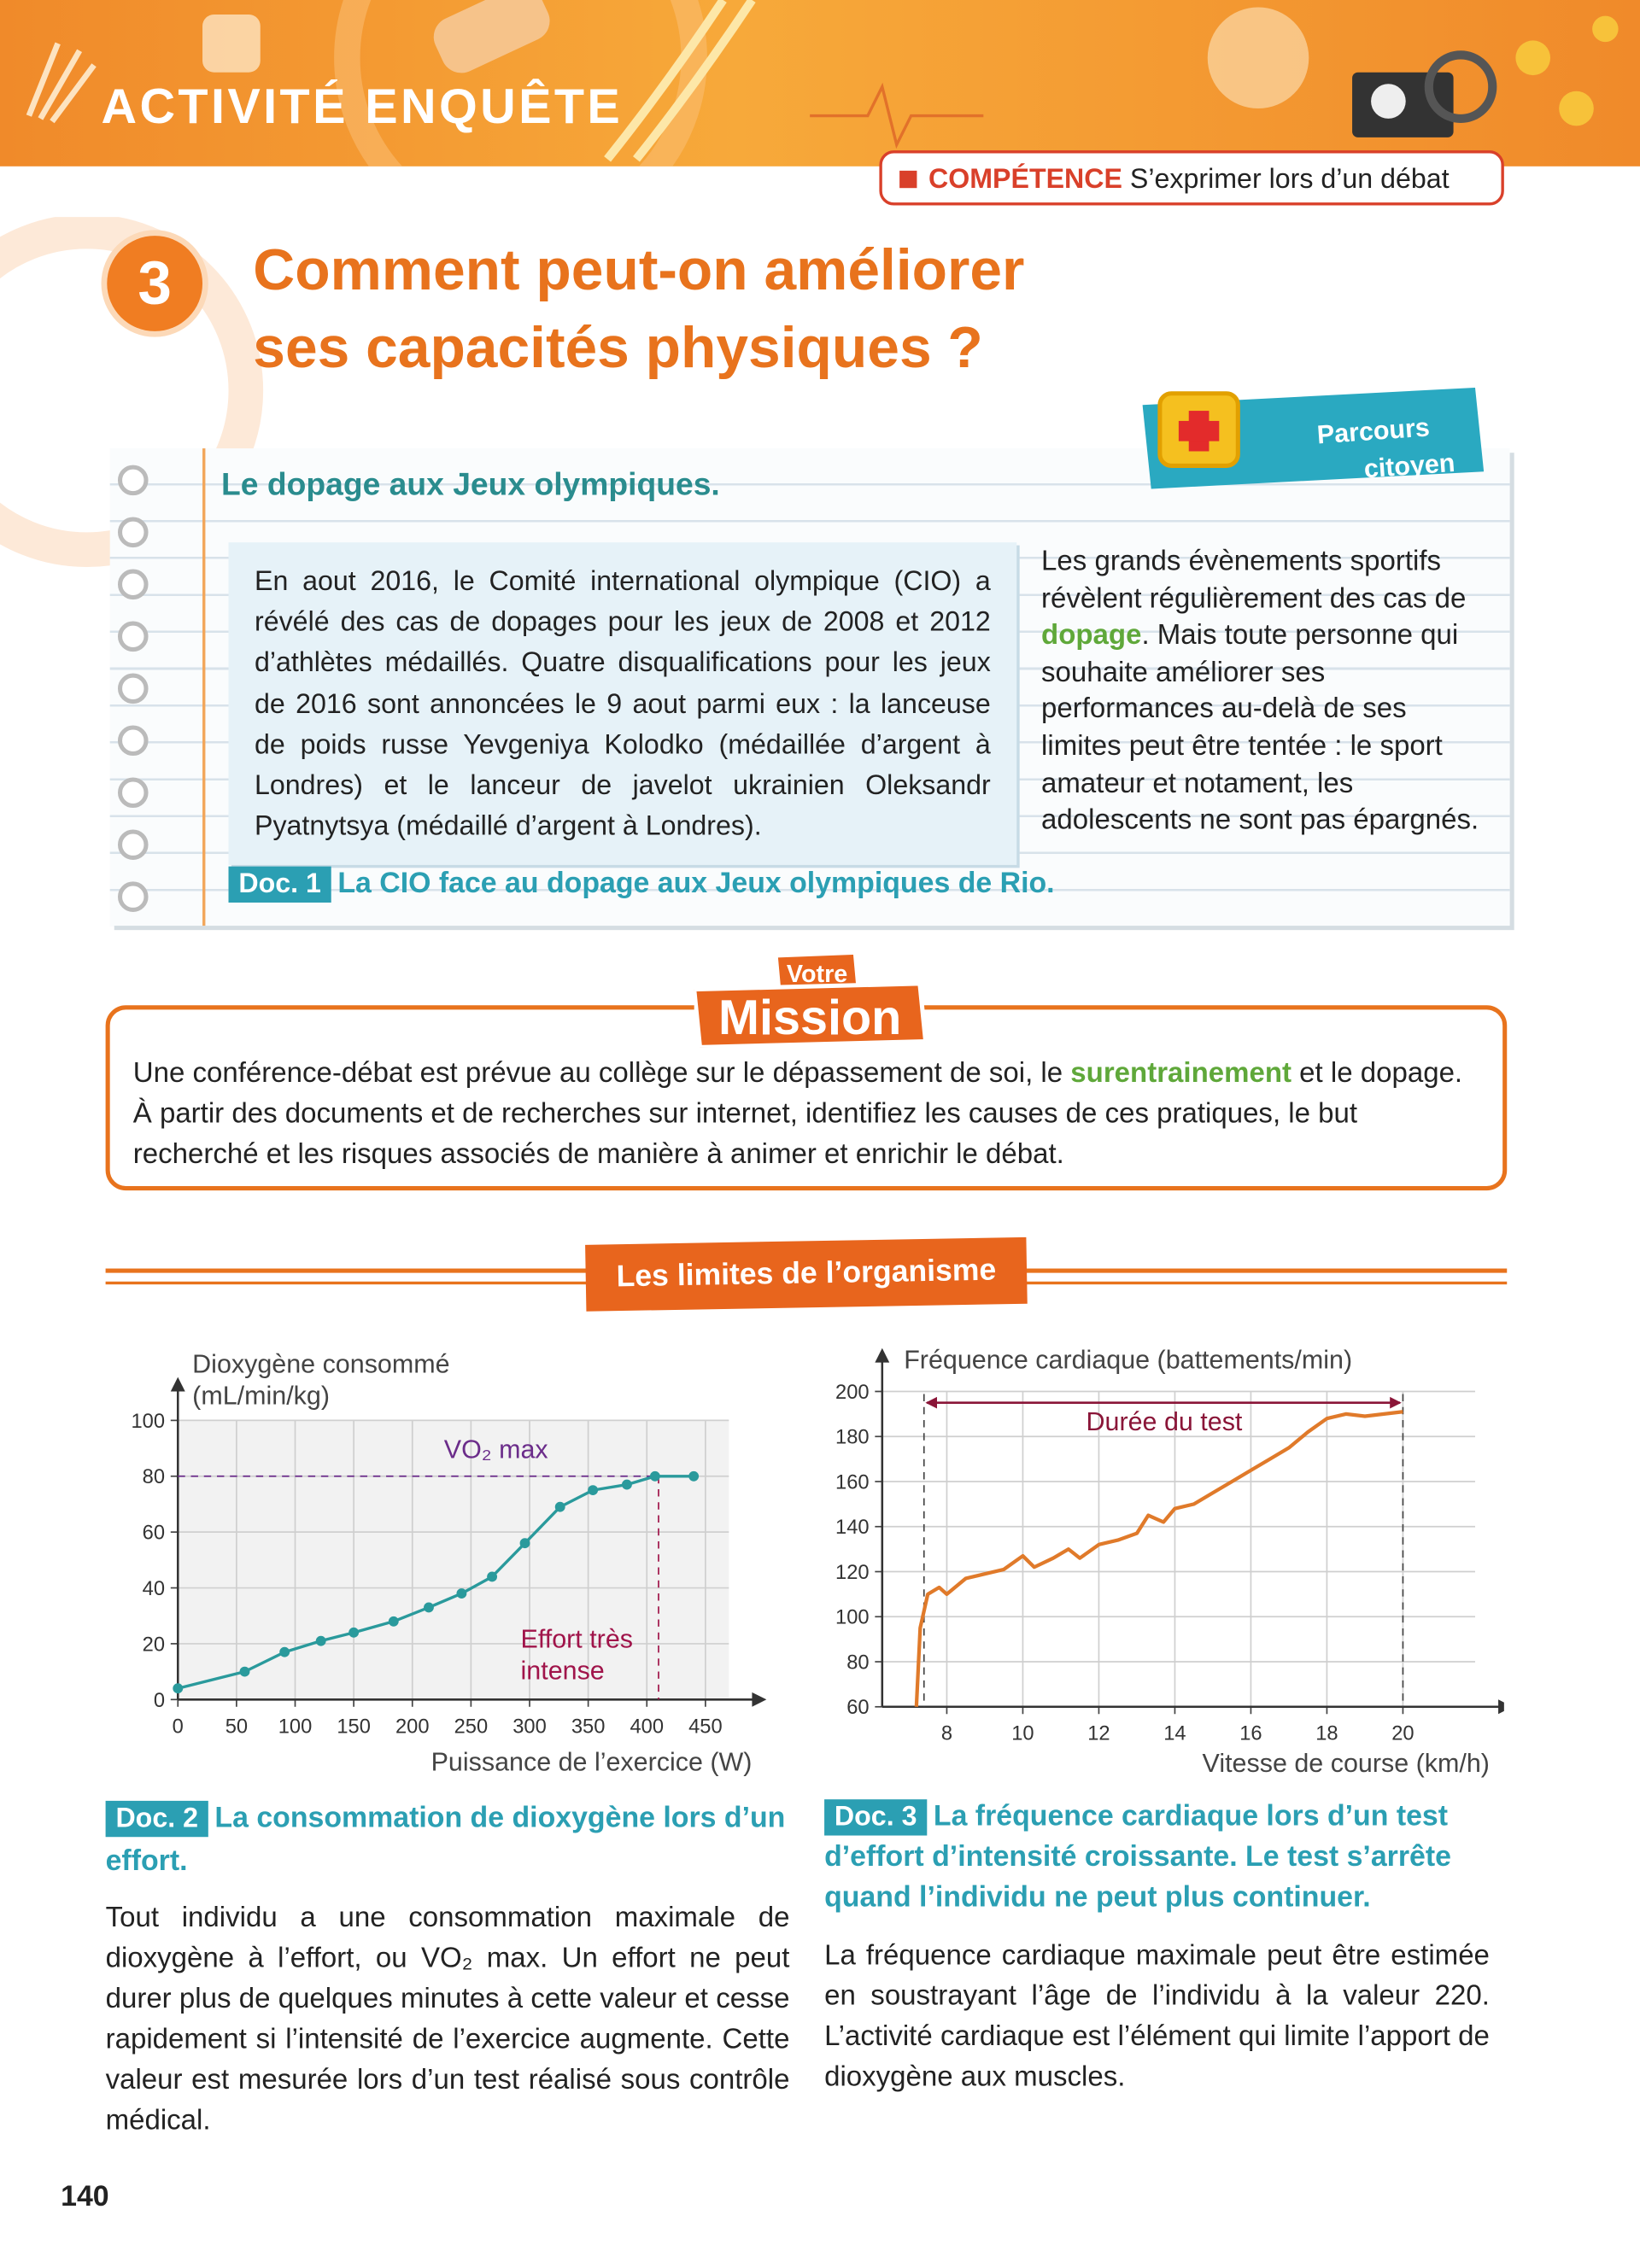  What do you see at coordinates (592, 1761) in the screenshot?
I see `x-axis-title: Puissance de l’exercice (W)` at bounding box center [592, 1761].